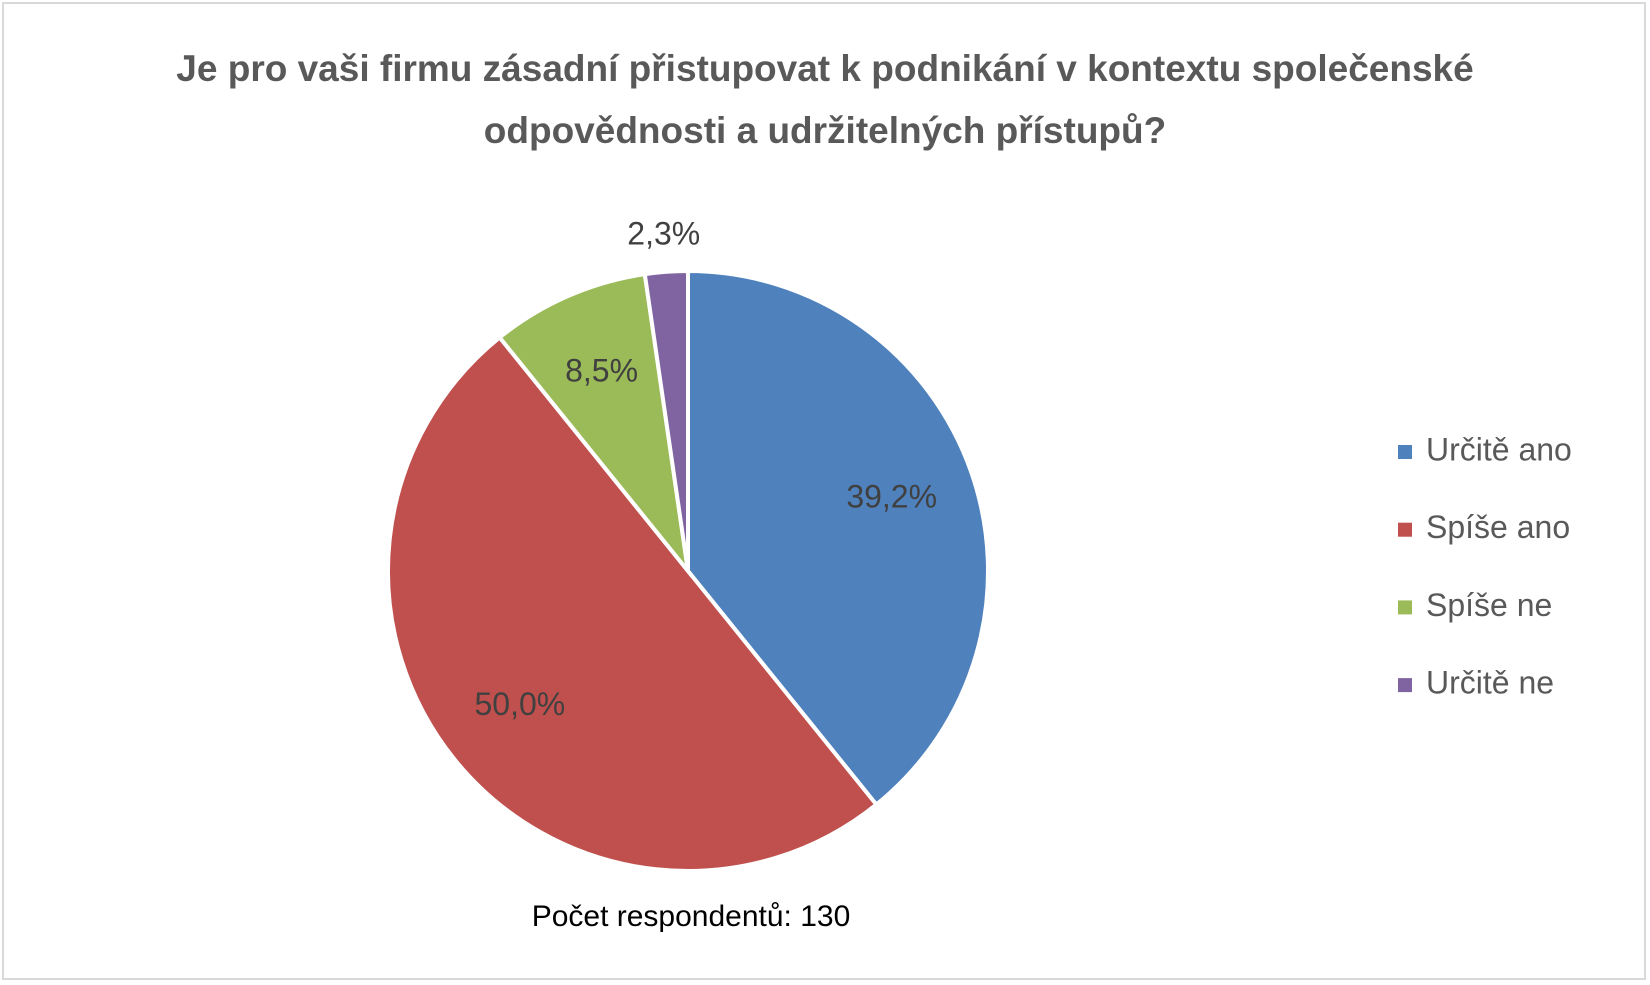  Describe the element at coordinates (691, 916) in the screenshot. I see `annotation: Počet respondentů: 130` at that location.